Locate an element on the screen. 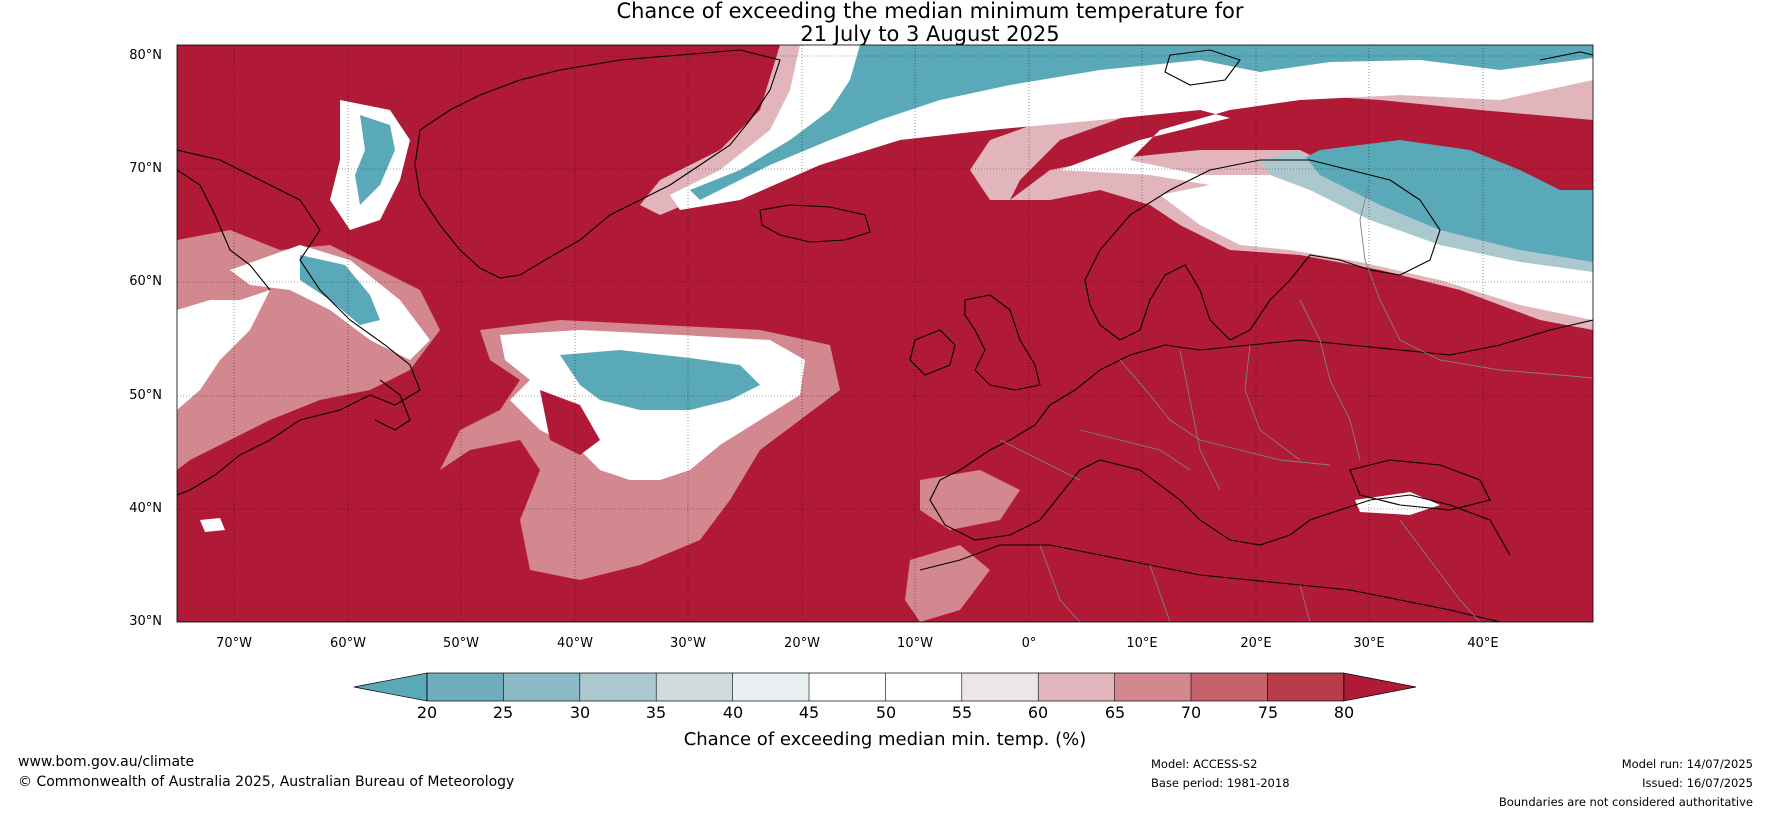  colorbar-extend-low is located at coordinates (390, 687).